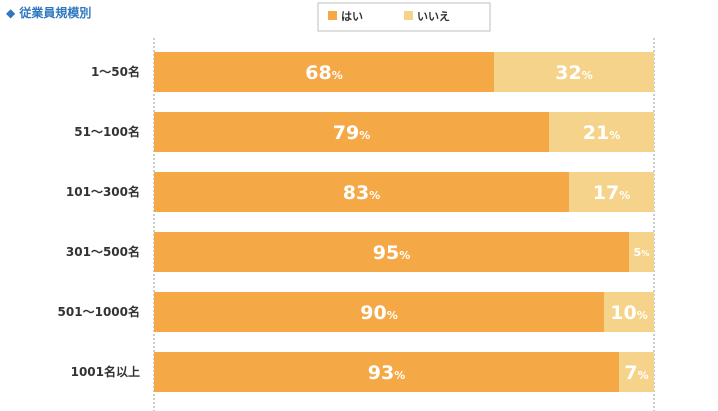 The image size is (718, 411). Describe the element at coordinates (103, 251) in the screenshot. I see `category-label: 301〜500名` at that location.